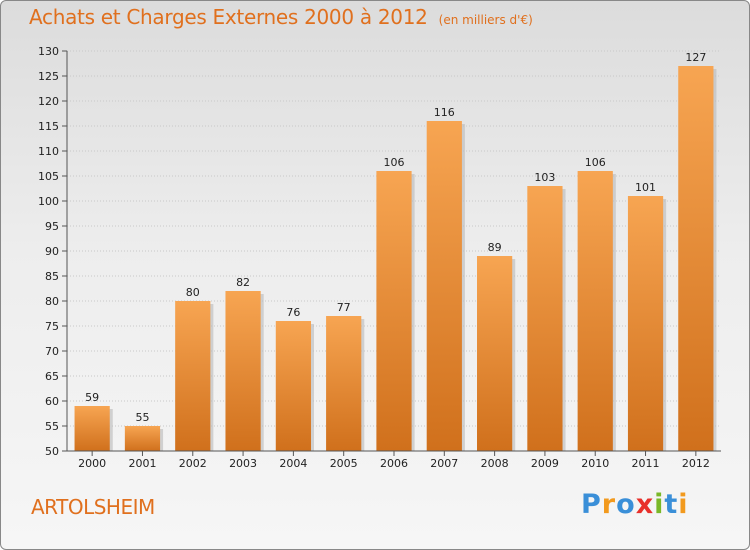 Image resolution: width=750 pixels, height=550 pixels. I want to click on proxiti-logo: Proxiti, so click(635, 504).